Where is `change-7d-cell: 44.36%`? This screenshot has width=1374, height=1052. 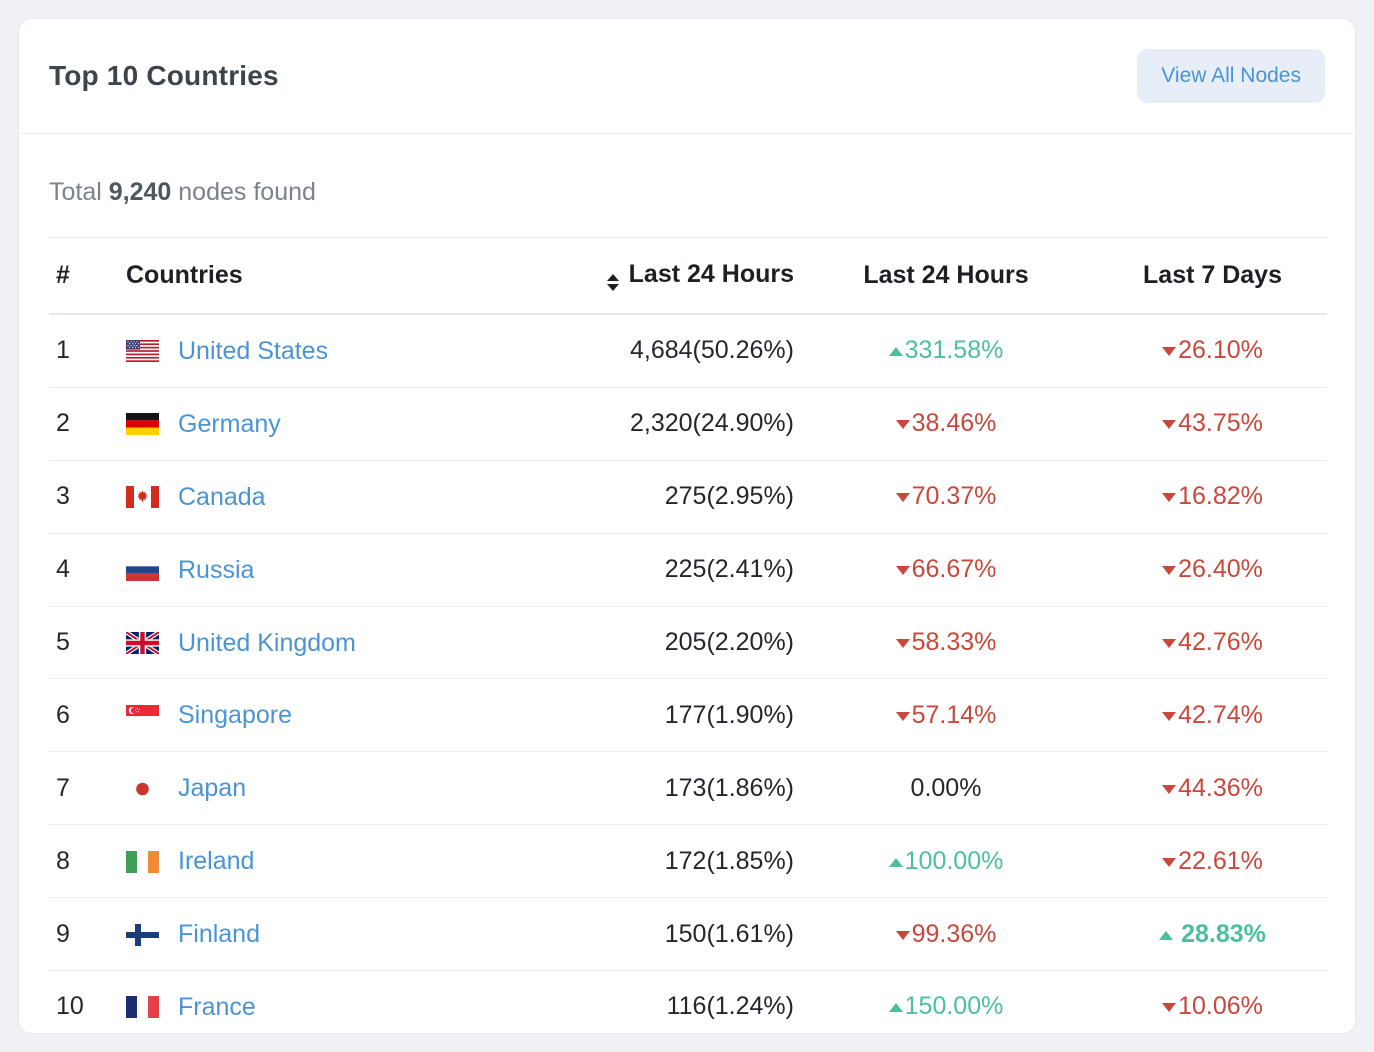
change-7d-cell: 44.36% is located at coordinates (1212, 788).